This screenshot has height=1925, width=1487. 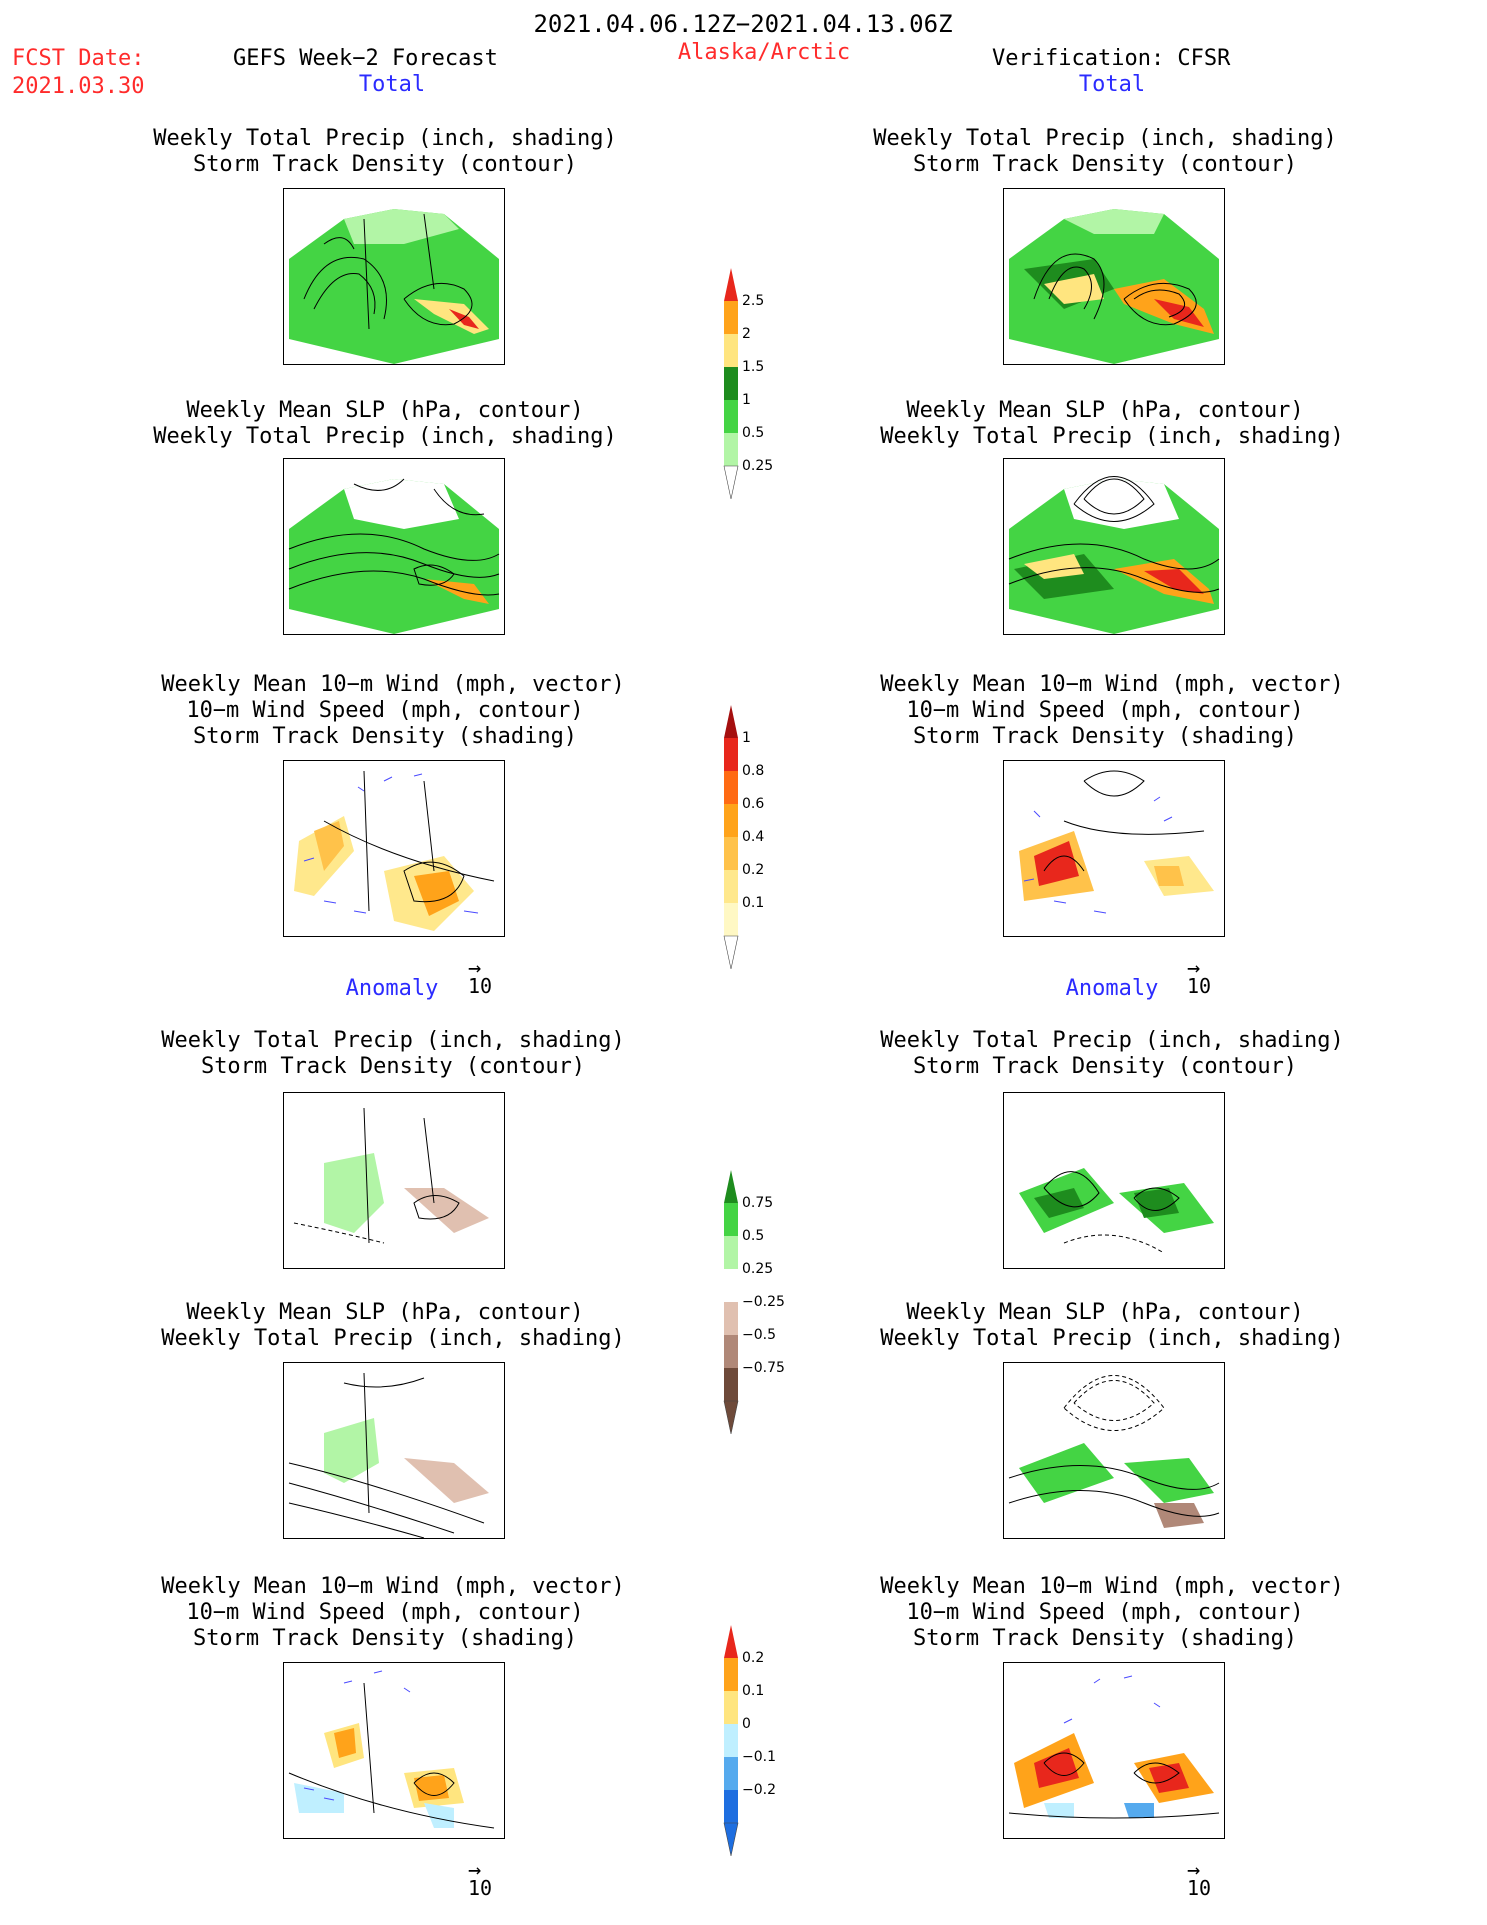 What do you see at coordinates (759, 1790) in the screenshot?
I see `colorbar-tick-label: −0.2` at bounding box center [759, 1790].